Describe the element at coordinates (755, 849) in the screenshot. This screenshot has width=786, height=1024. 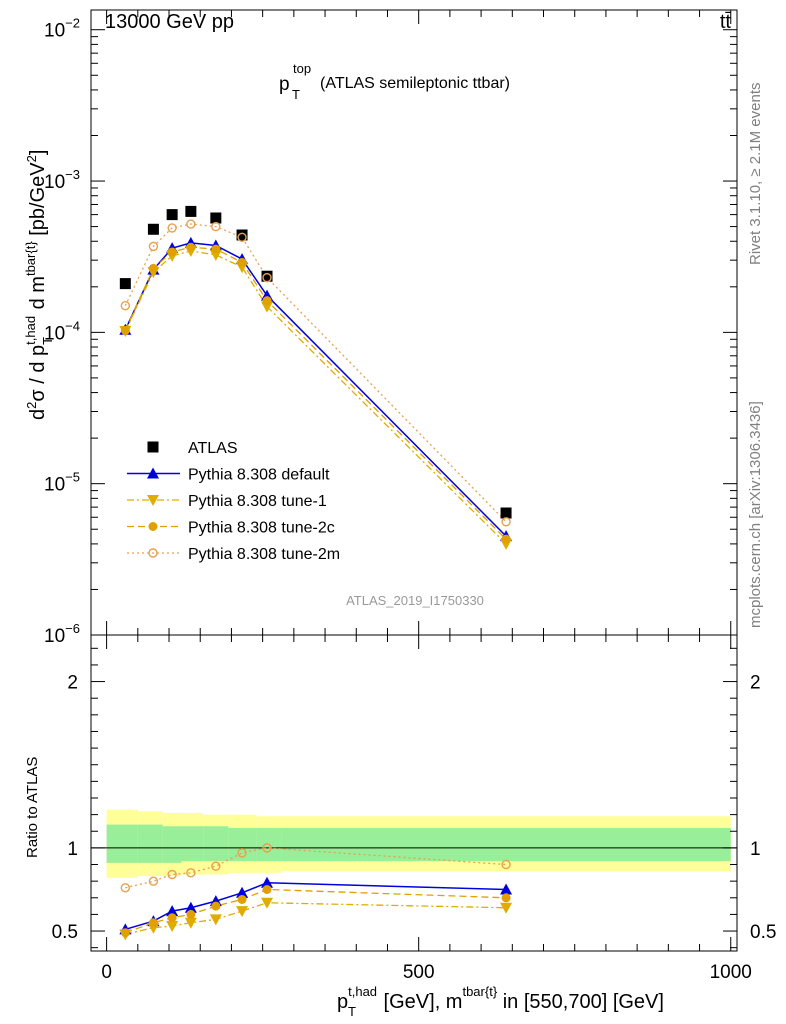
I see `ratio-y-tick-label-right: 1` at that location.